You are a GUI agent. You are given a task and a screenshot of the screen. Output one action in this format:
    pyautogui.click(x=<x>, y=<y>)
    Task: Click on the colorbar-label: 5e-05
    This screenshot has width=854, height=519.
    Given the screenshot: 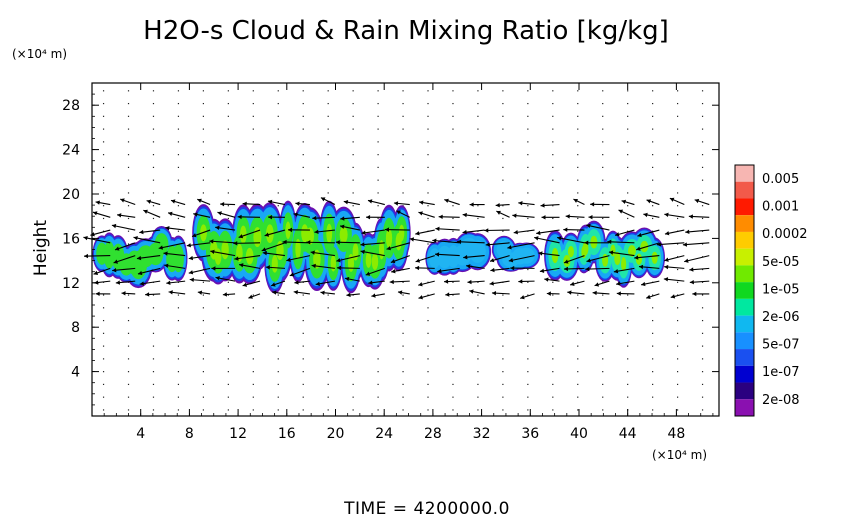 What is the action you would take?
    pyautogui.click(x=781, y=262)
    